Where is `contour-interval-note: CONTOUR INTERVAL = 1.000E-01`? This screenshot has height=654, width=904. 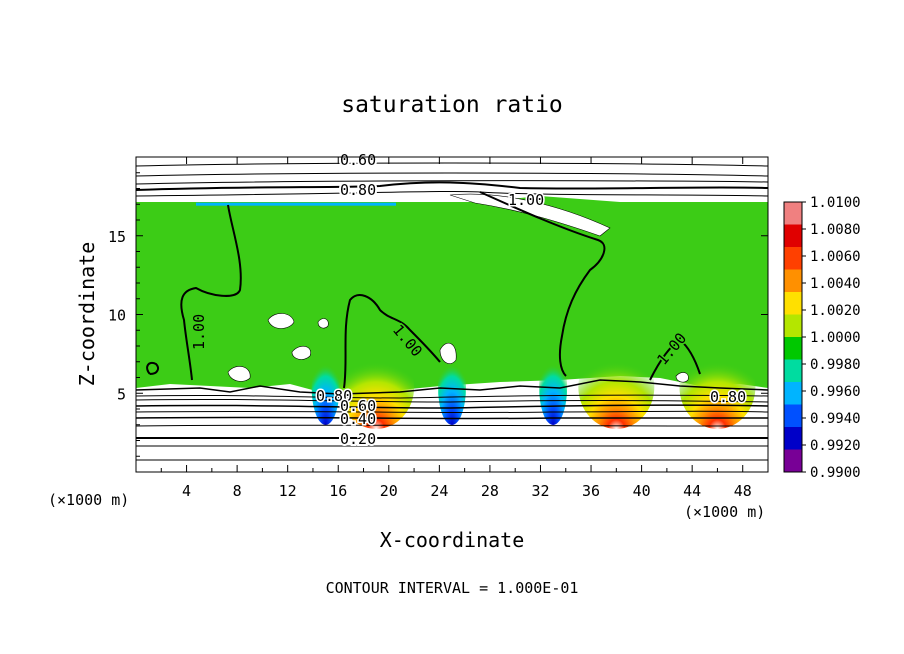 contour-interval-note: CONTOUR INTERVAL = 1.000E-01 is located at coordinates (452, 588).